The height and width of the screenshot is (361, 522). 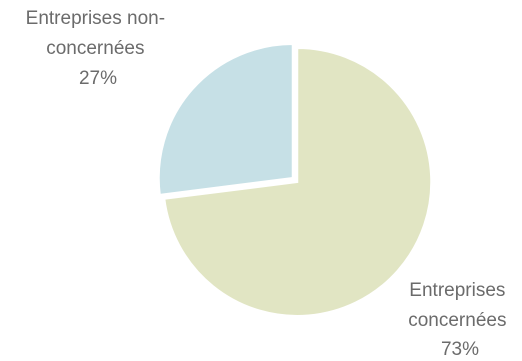 What do you see at coordinates (460, 349) in the screenshot?
I see `slice-label-concernees-percent: 73%` at bounding box center [460, 349].